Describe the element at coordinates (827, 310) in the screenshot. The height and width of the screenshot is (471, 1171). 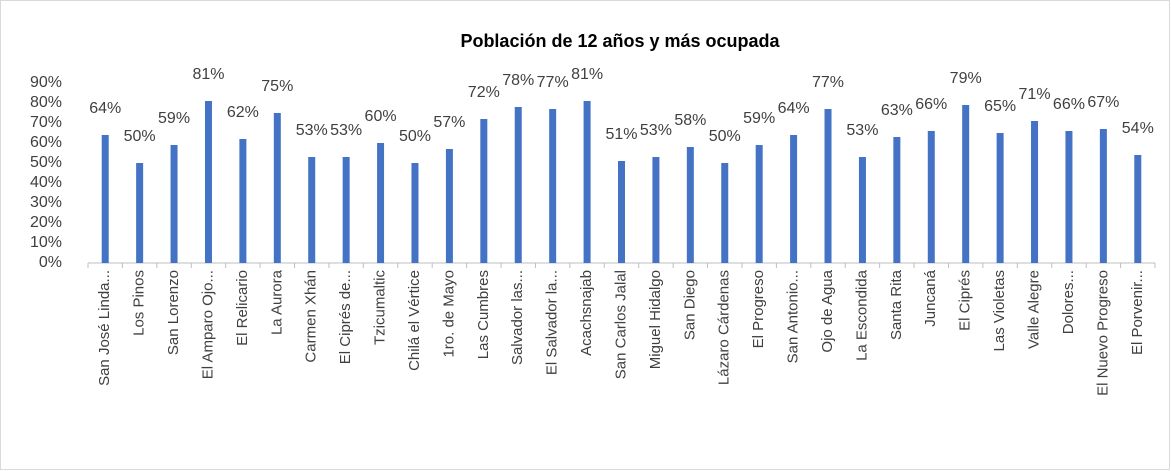
I see `x-tick-label: Ojo de Agua` at that location.